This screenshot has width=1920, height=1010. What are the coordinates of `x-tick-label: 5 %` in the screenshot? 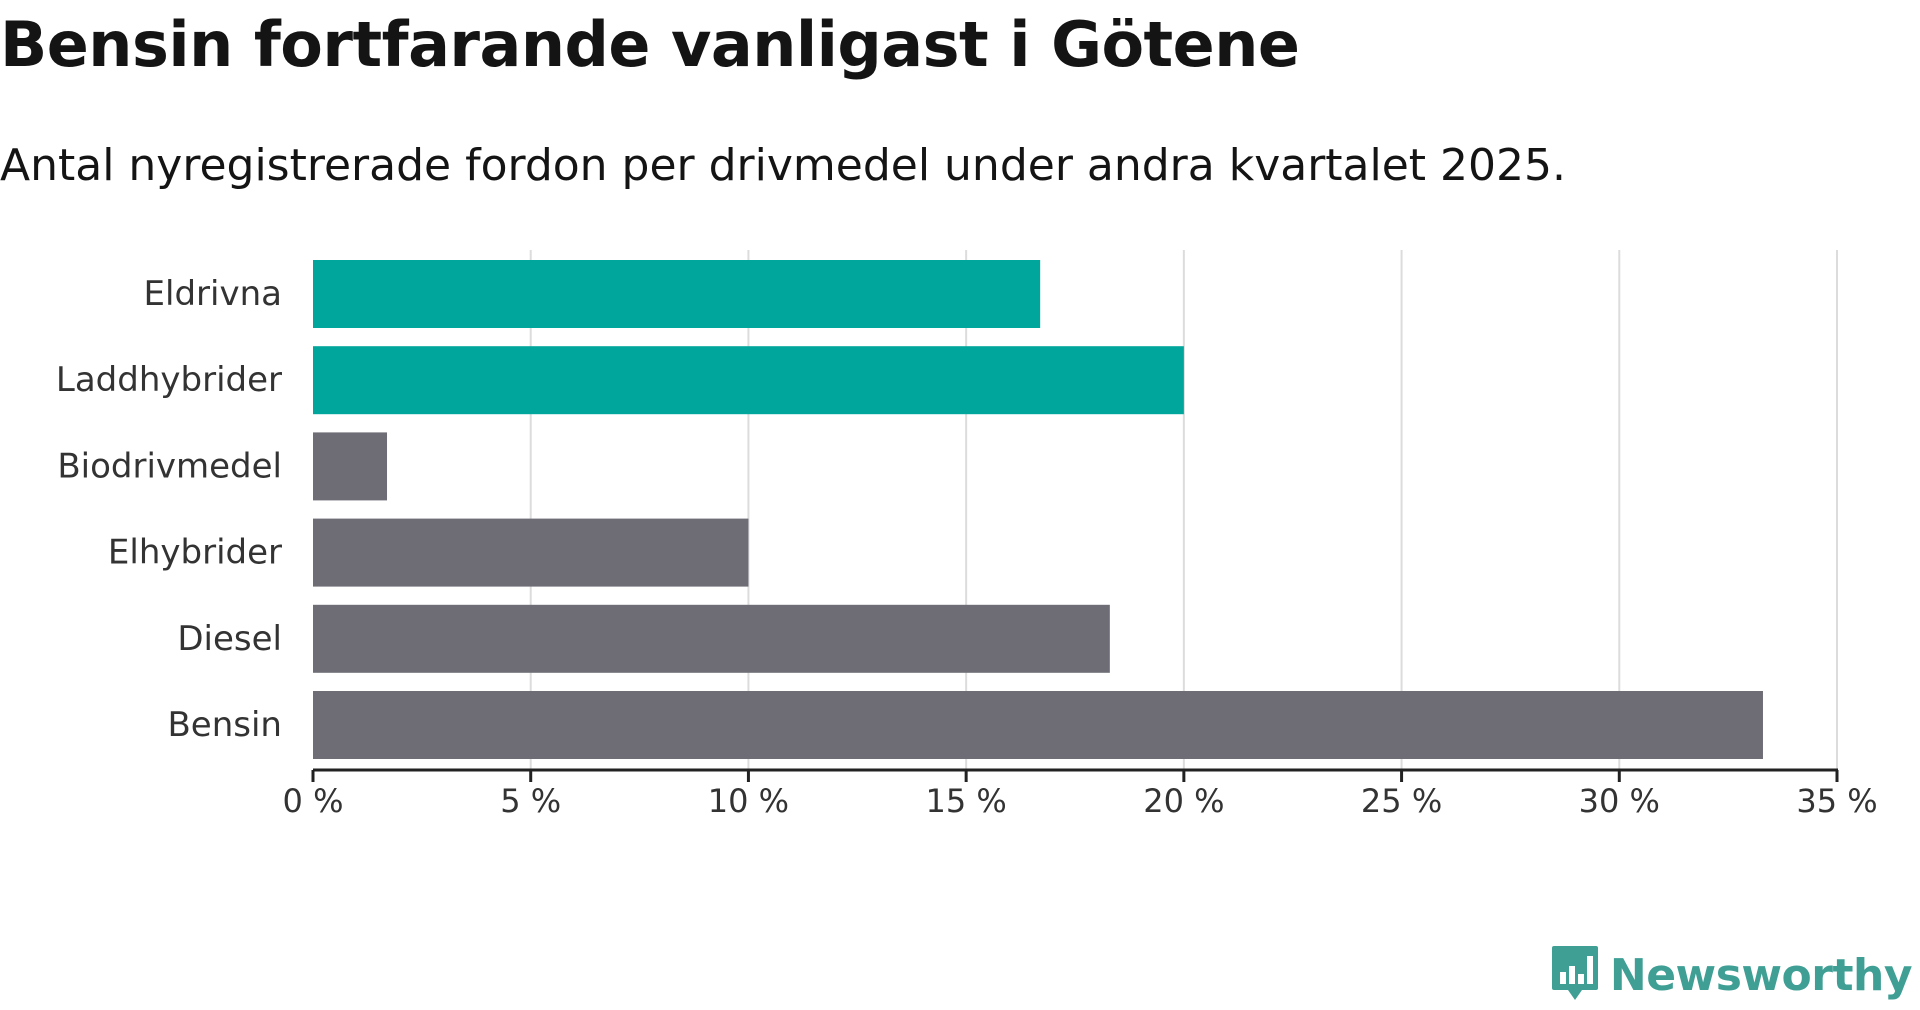 It's located at (530, 801).